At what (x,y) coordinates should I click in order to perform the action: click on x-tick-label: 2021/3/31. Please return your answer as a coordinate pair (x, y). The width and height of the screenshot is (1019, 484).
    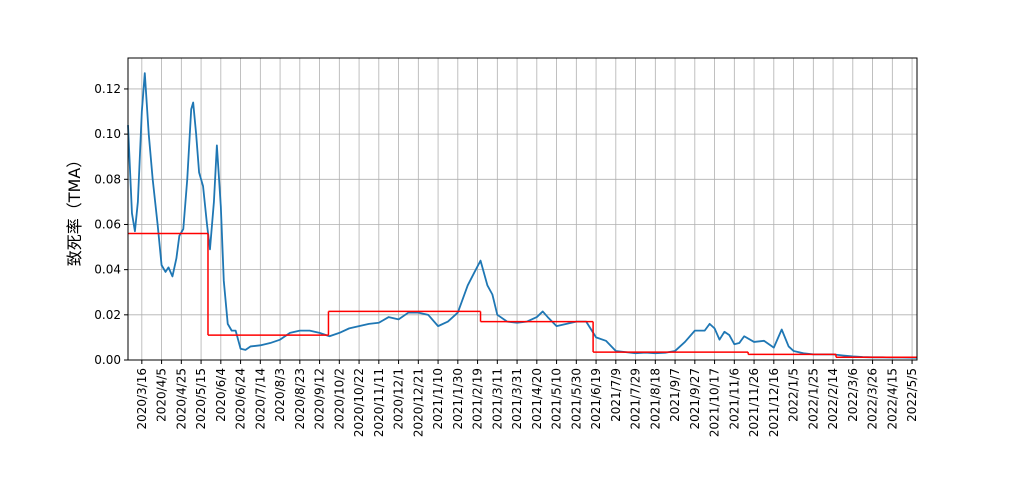
    Looking at the image, I should click on (517, 399).